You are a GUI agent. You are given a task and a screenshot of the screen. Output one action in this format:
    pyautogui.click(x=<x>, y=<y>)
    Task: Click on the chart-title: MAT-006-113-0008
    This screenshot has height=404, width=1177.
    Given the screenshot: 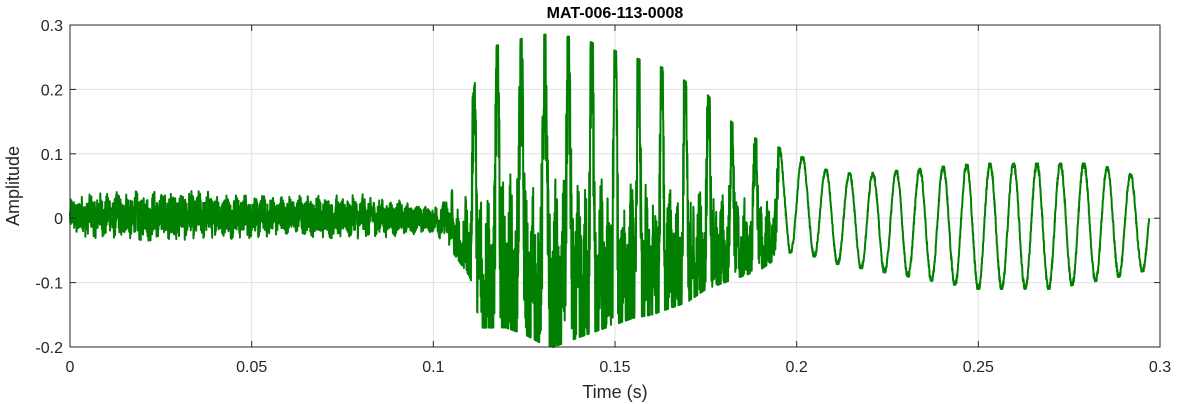 What is the action you would take?
    pyautogui.click(x=615, y=13)
    